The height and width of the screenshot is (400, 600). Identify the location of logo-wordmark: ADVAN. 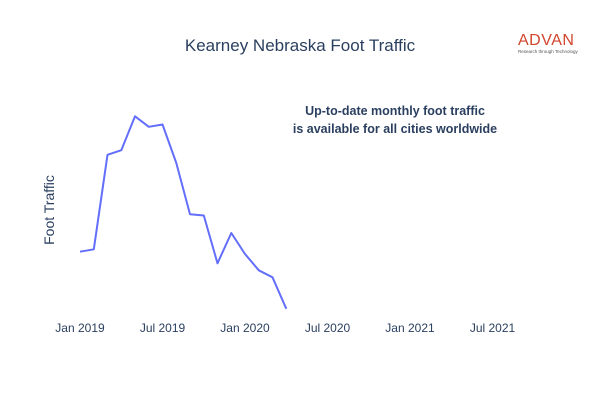
(546, 40).